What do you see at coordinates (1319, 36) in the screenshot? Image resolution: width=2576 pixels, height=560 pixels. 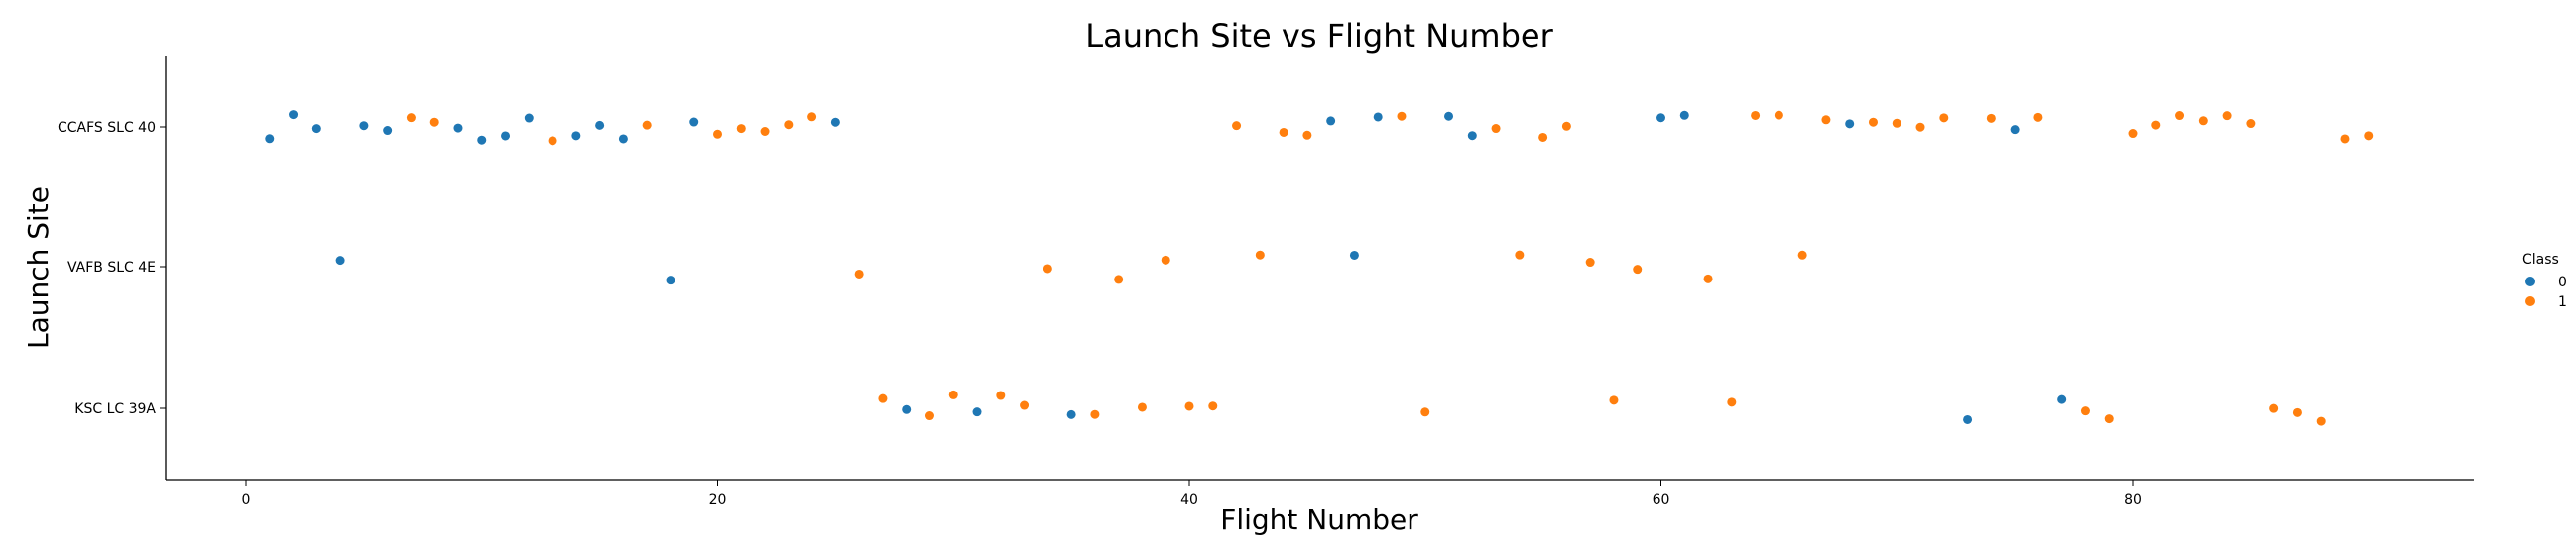 I see `chart-title: Launch Site vs Flight Number` at bounding box center [1319, 36].